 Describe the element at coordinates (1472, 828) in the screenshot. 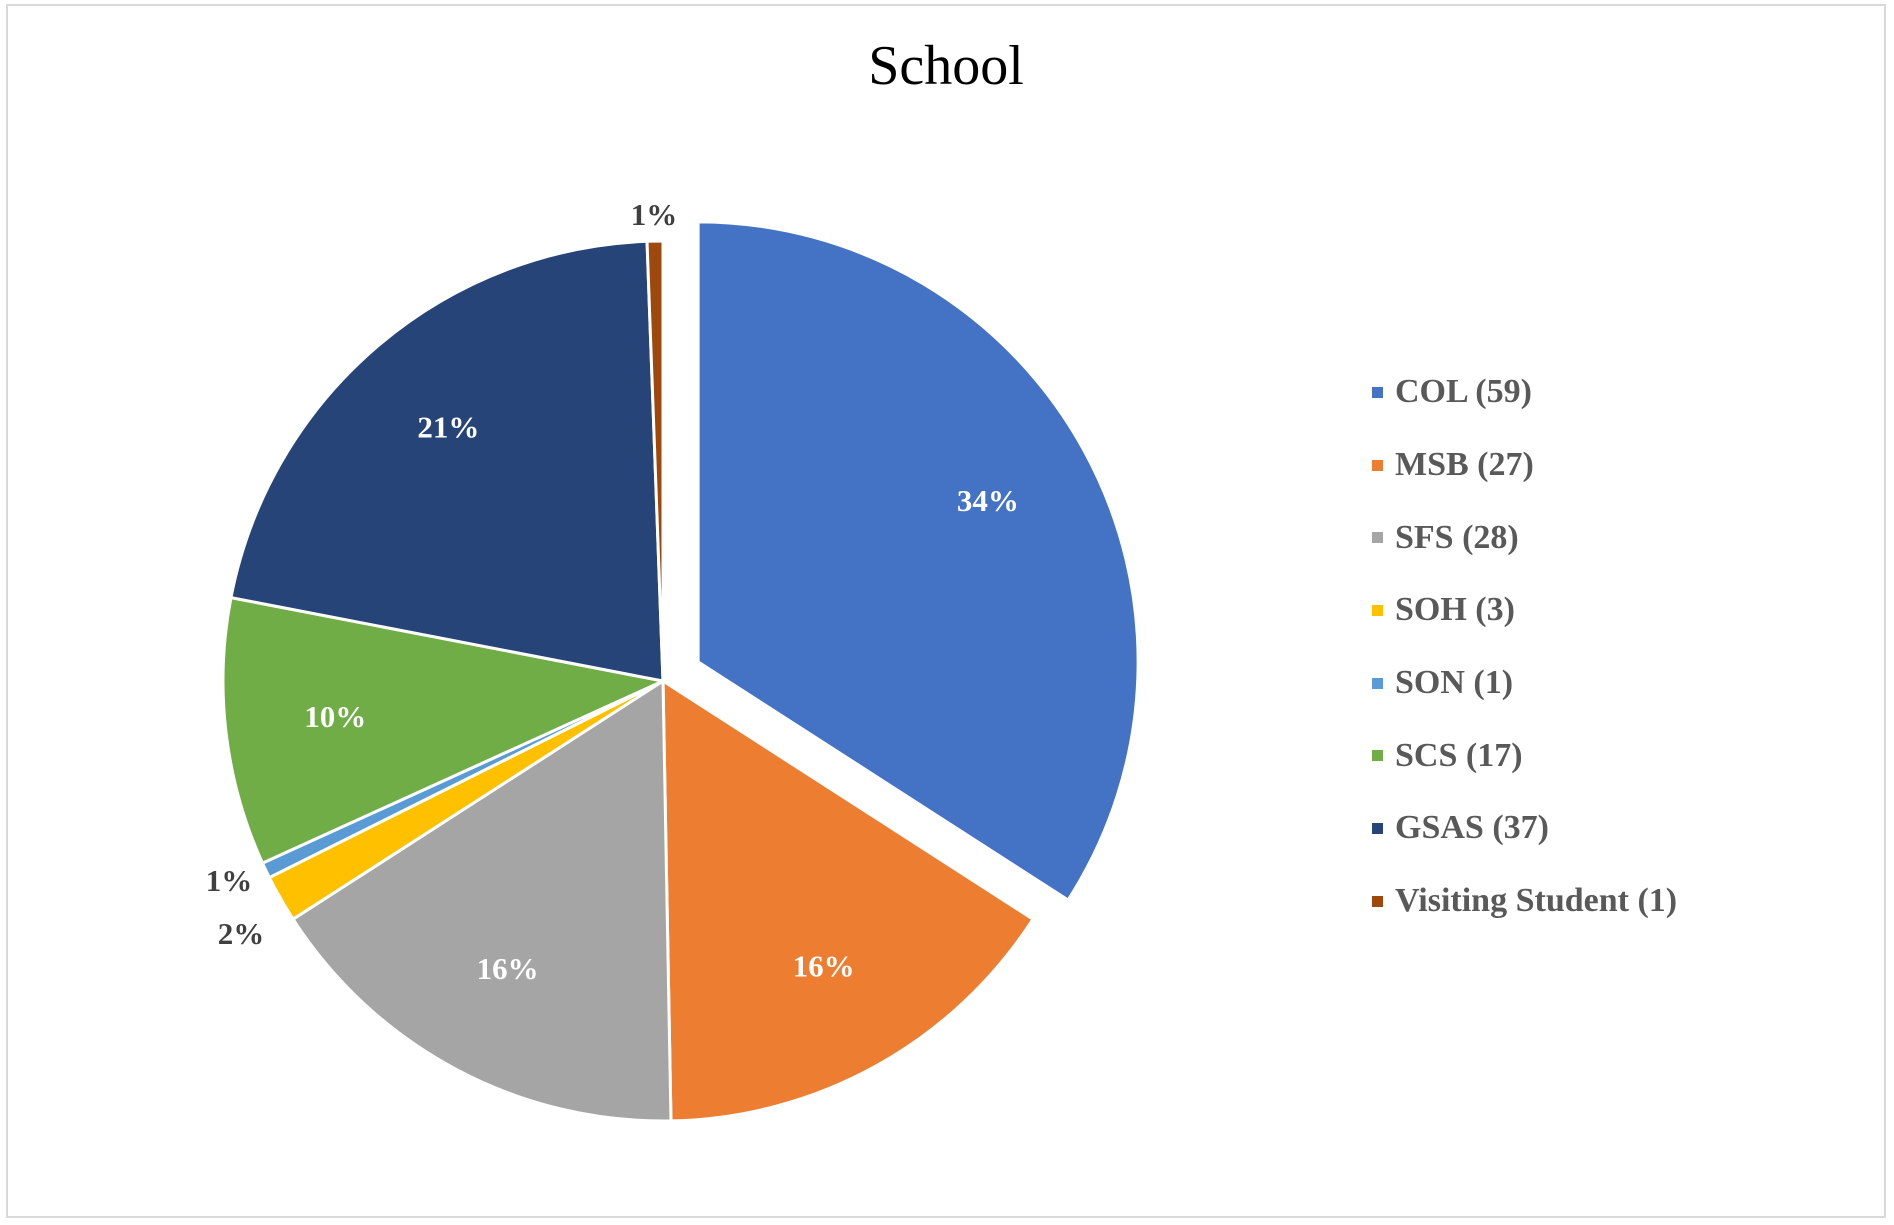

I see `legend-label: GSAS (37)` at that location.